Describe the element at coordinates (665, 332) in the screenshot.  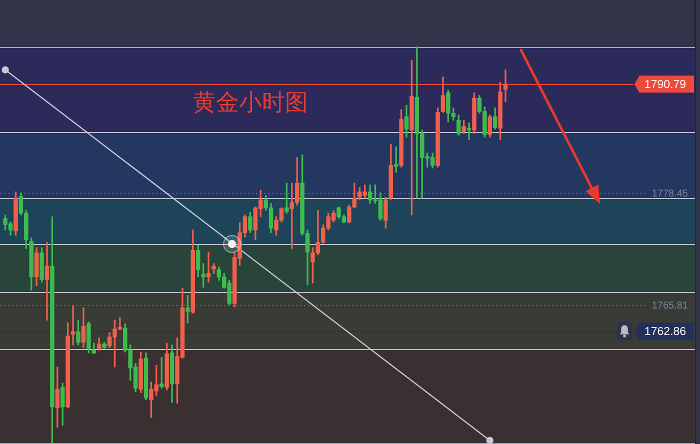
I see `ref-line-label: 1762.86` at that location.